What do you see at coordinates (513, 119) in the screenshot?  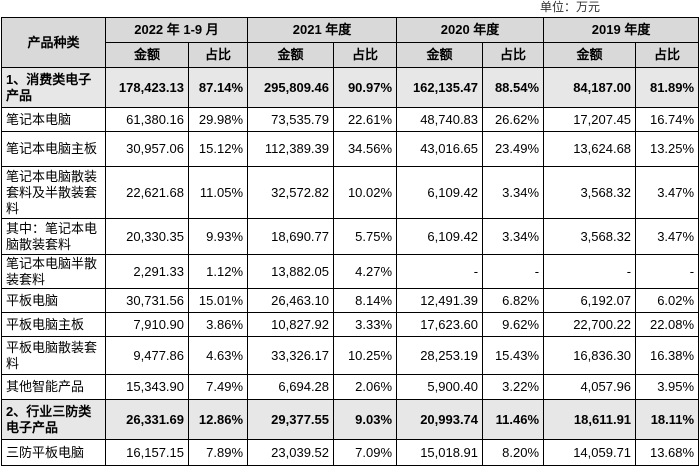 I see `table-cell: 26.62%` at bounding box center [513, 119].